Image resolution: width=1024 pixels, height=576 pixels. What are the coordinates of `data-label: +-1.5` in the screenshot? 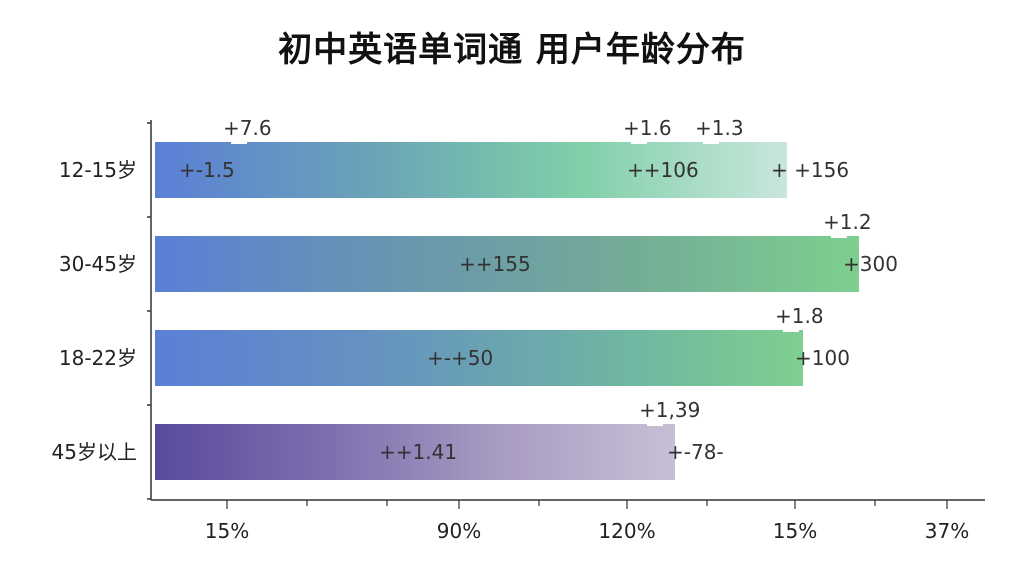 It's located at (207, 170).